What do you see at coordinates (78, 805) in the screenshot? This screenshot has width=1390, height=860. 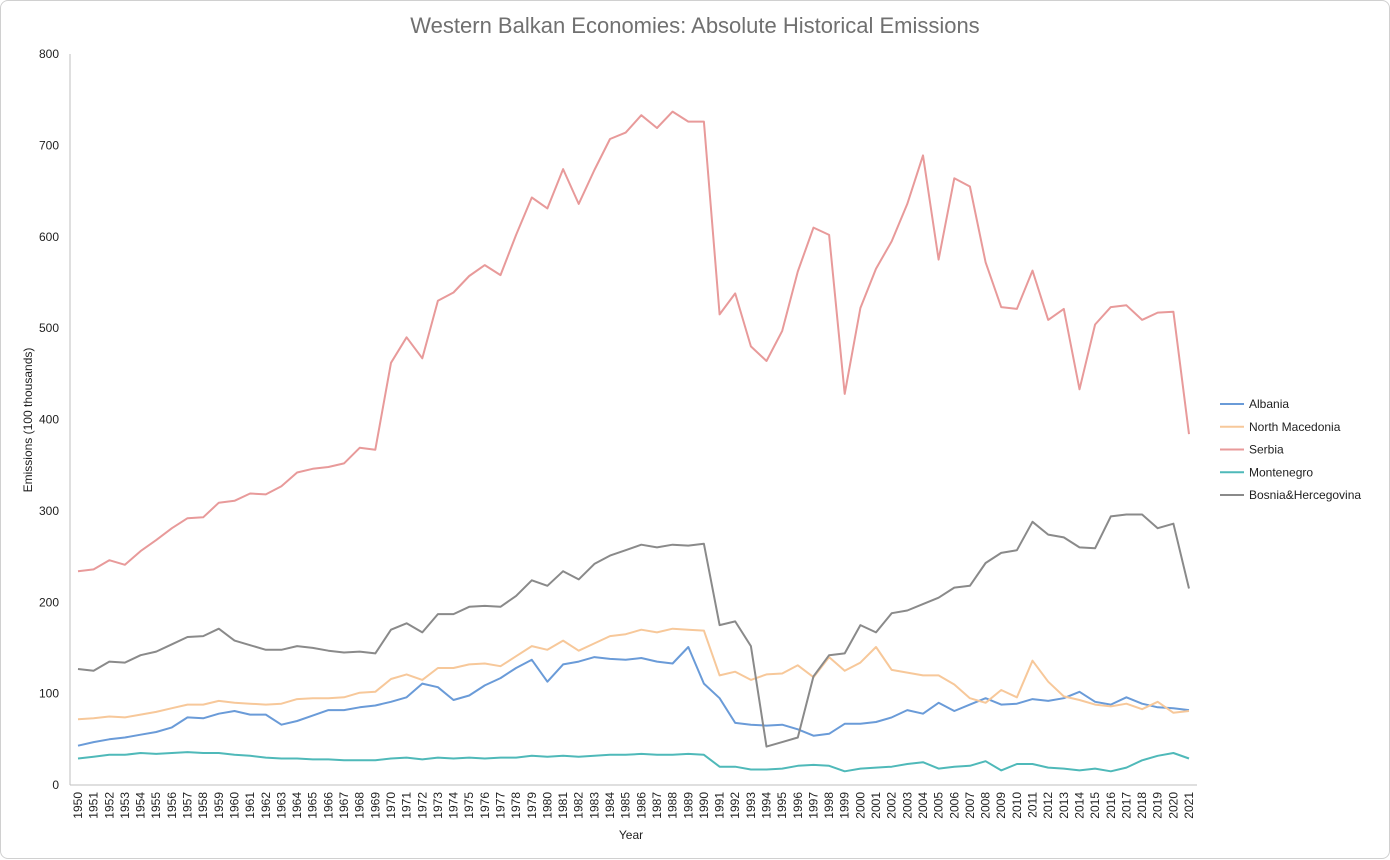 I see `x-tick-label: 1950` at bounding box center [78, 805].